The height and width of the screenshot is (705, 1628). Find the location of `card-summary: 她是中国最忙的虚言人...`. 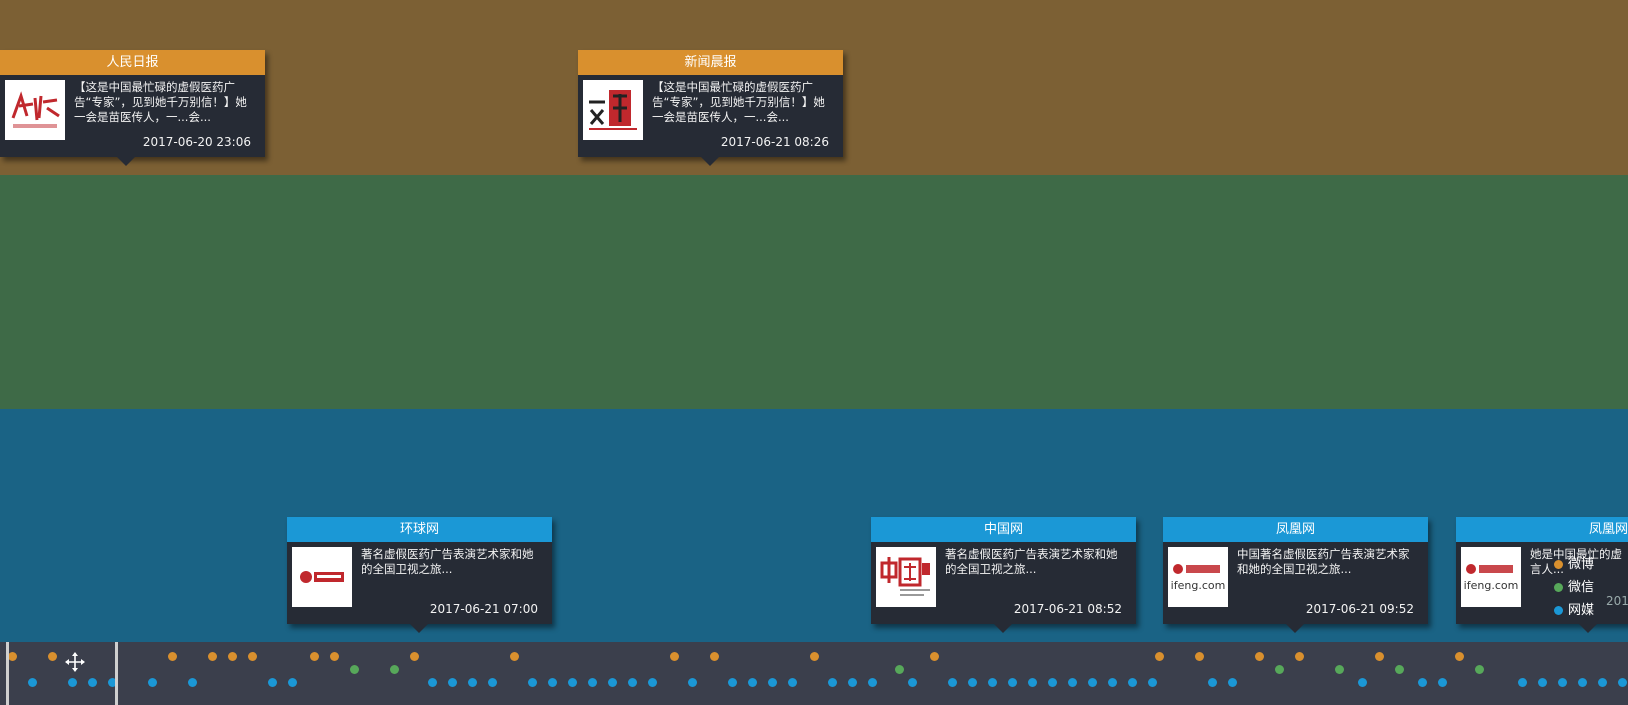

card-summary: 她是中国最忙的虚言人... is located at coordinates (1576, 561).